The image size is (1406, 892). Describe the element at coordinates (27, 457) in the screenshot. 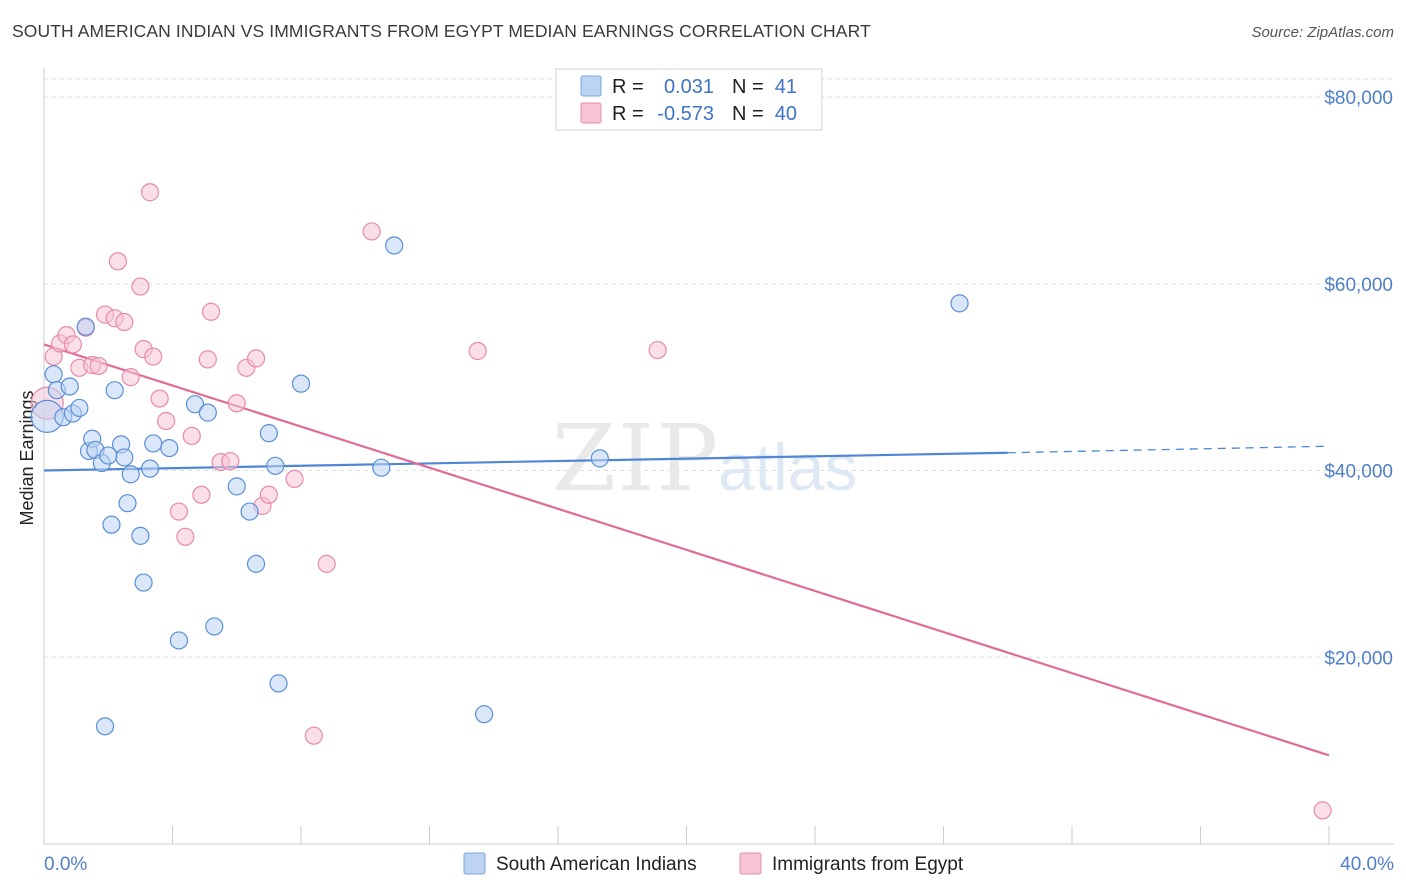

I see `y-axis-title: Median Earnings` at that location.